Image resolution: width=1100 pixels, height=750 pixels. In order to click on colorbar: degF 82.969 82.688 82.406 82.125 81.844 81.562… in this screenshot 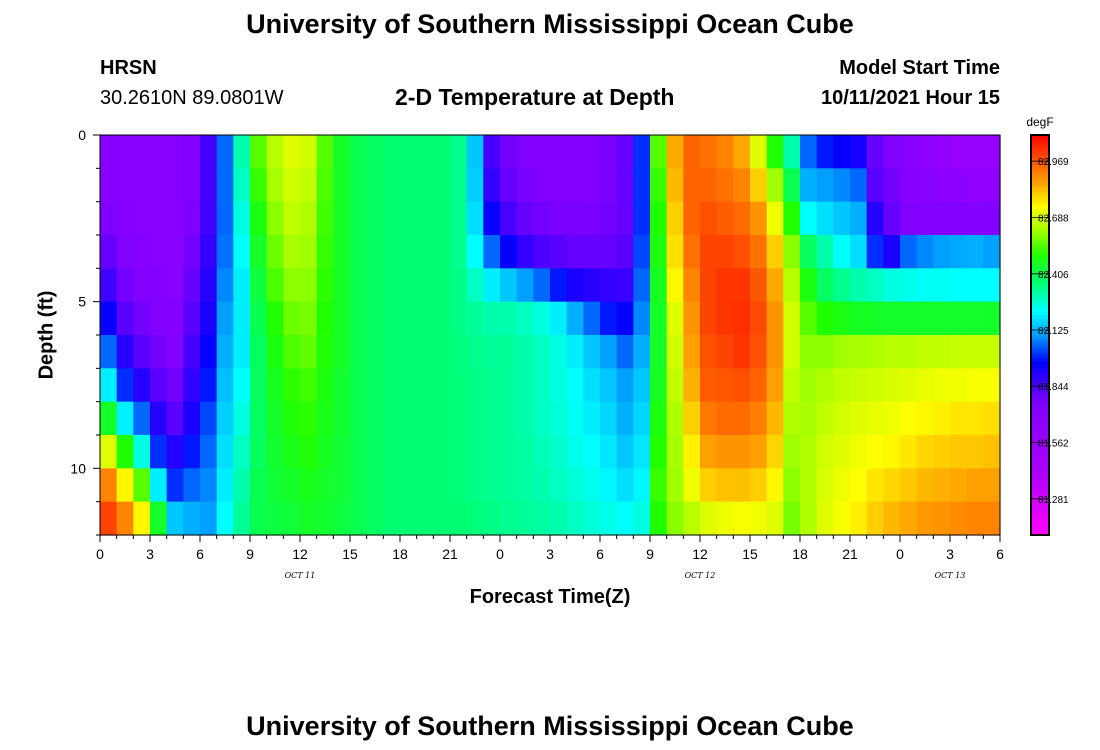, I will do `click(1047, 325)`.